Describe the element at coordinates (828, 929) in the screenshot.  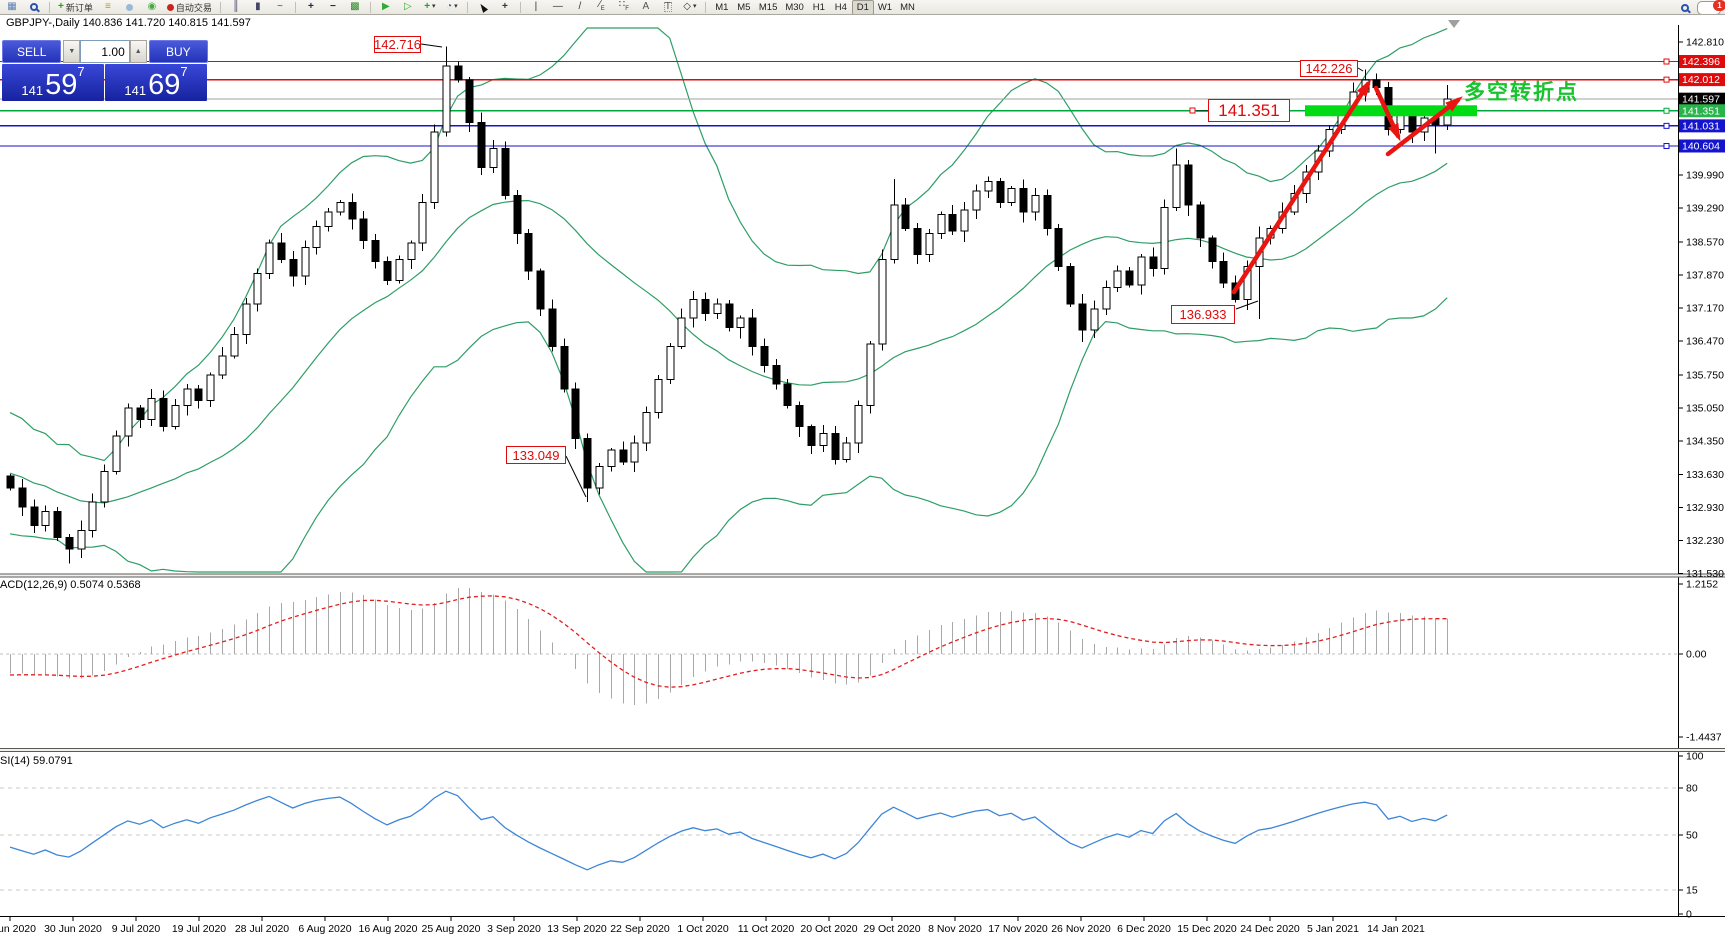
I see `svg-text: 20 Oct 2020` at that location.